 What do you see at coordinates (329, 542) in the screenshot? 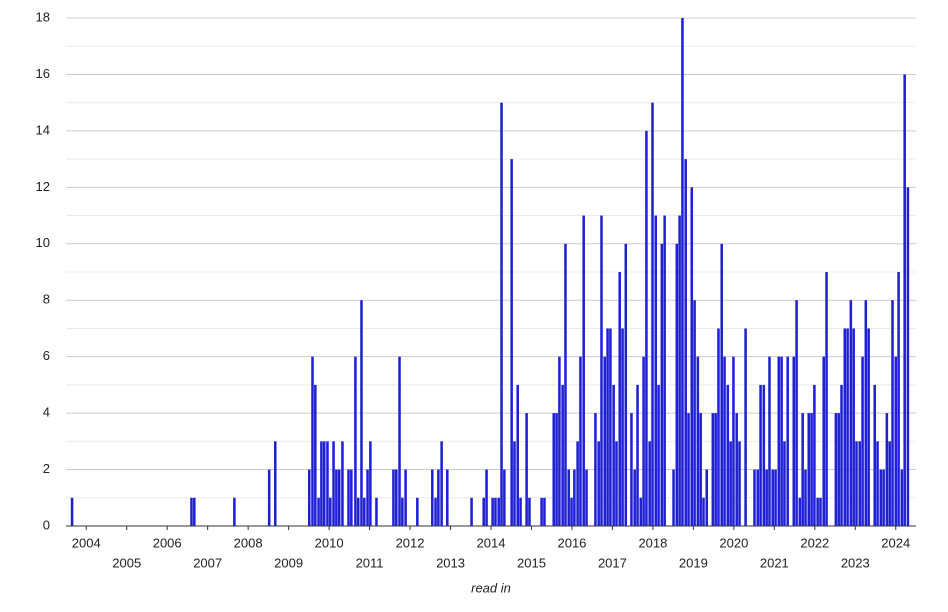
I see `x-tick-label: 2010` at bounding box center [329, 542].